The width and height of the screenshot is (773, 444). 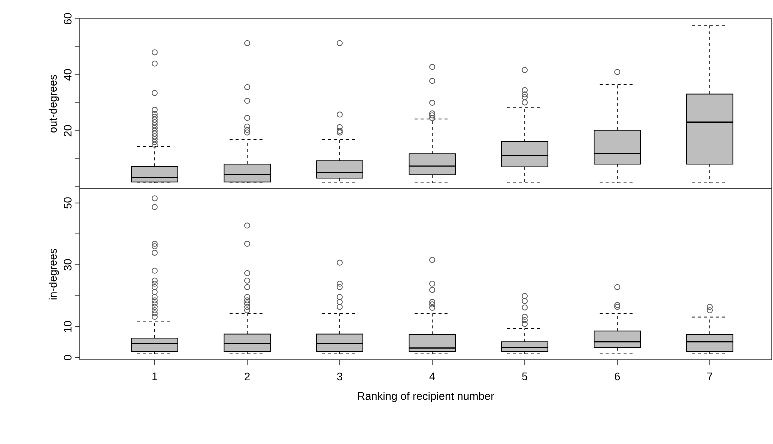 I want to click on y-tick-label: 0, so click(x=68, y=357).